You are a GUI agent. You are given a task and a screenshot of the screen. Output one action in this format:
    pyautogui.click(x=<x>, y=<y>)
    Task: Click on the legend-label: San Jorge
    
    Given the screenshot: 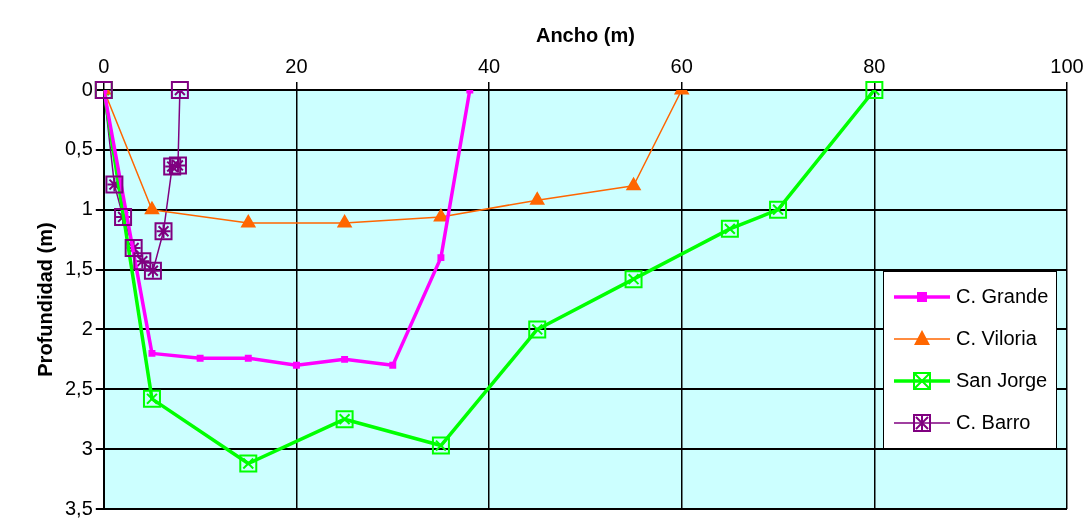 What is the action you would take?
    pyautogui.click(x=1002, y=380)
    